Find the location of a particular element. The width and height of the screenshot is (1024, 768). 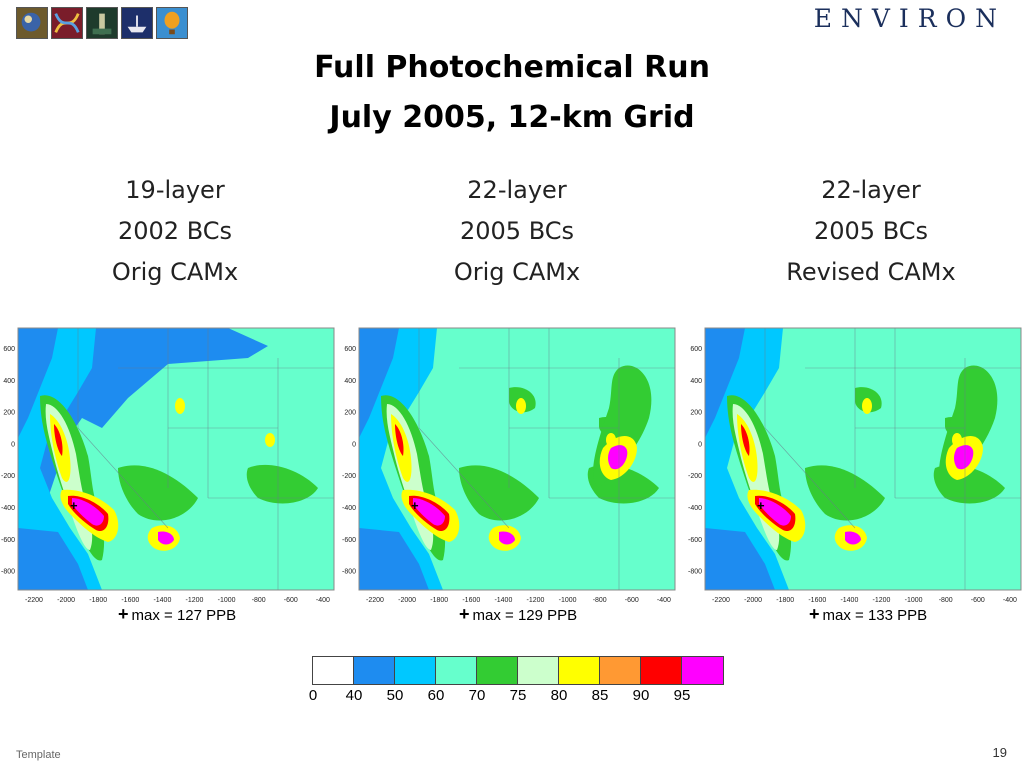

max-label-2: + max = 129 PPB is located at coordinates (518, 614).